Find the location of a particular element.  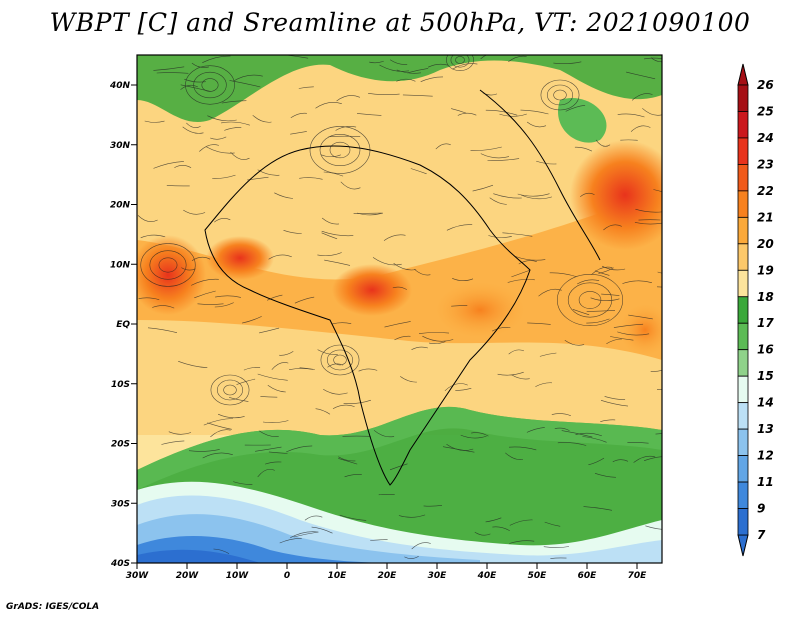

longitude-axis: 30W 20W 10W 0 10E 20E 30E 40E 50E 60E 70E is located at coordinates (386, 572).